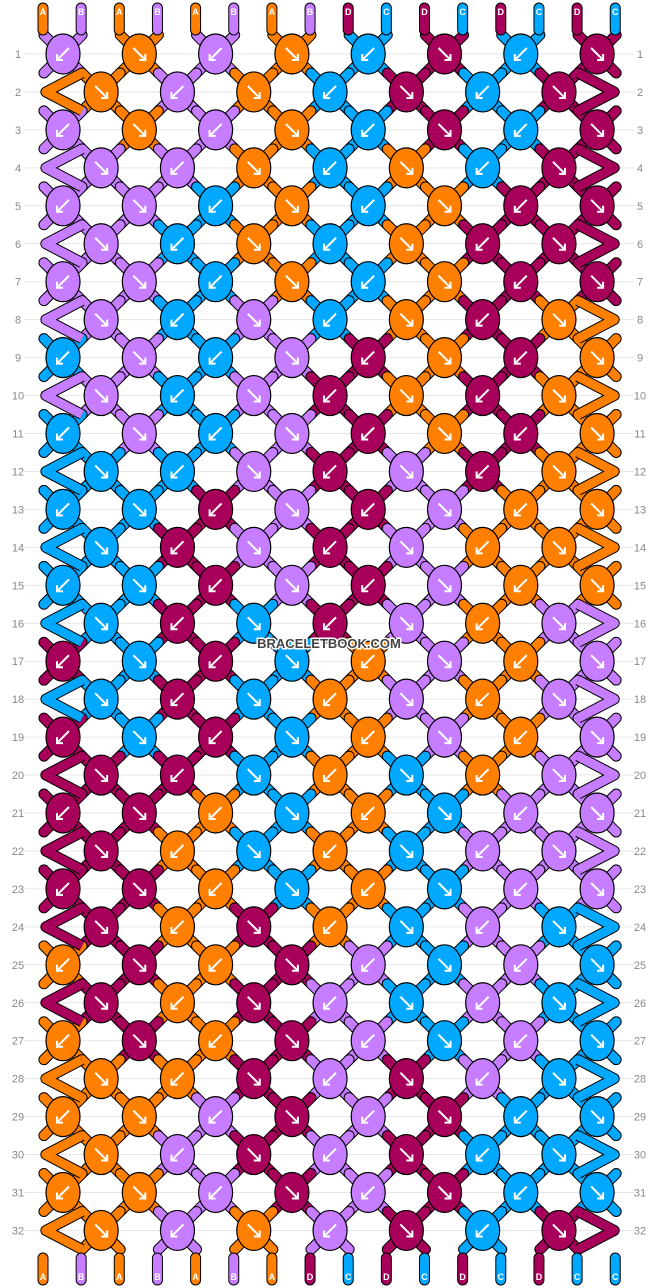 Image resolution: width=658 pixels, height=1288 pixels. Describe the element at coordinates (18, 283) in the screenshot. I see `row-number-left: 7` at that location.